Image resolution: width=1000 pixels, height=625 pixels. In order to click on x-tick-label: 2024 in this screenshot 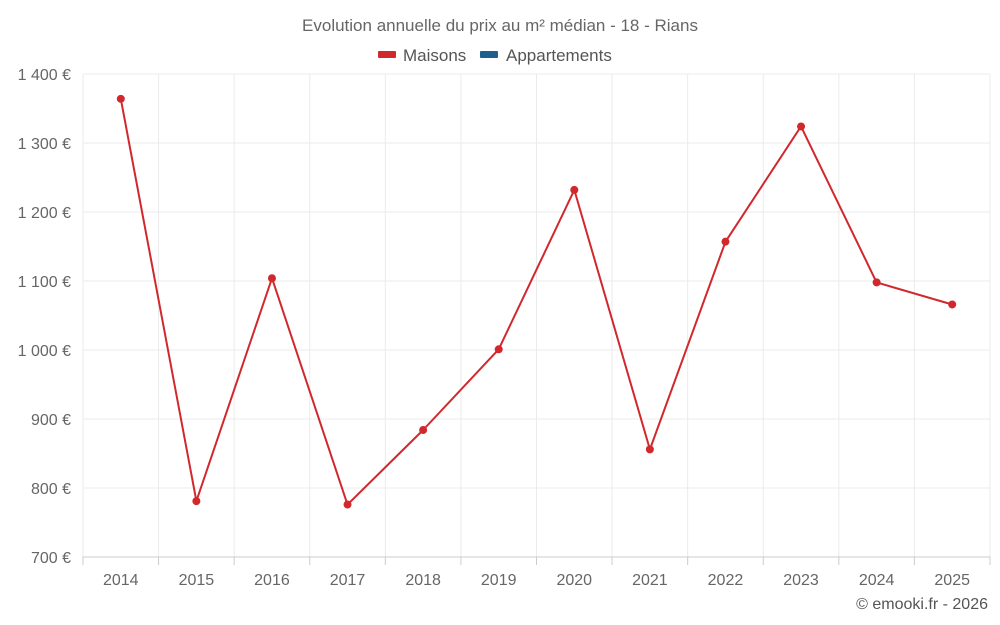, I will do `click(877, 580)`.